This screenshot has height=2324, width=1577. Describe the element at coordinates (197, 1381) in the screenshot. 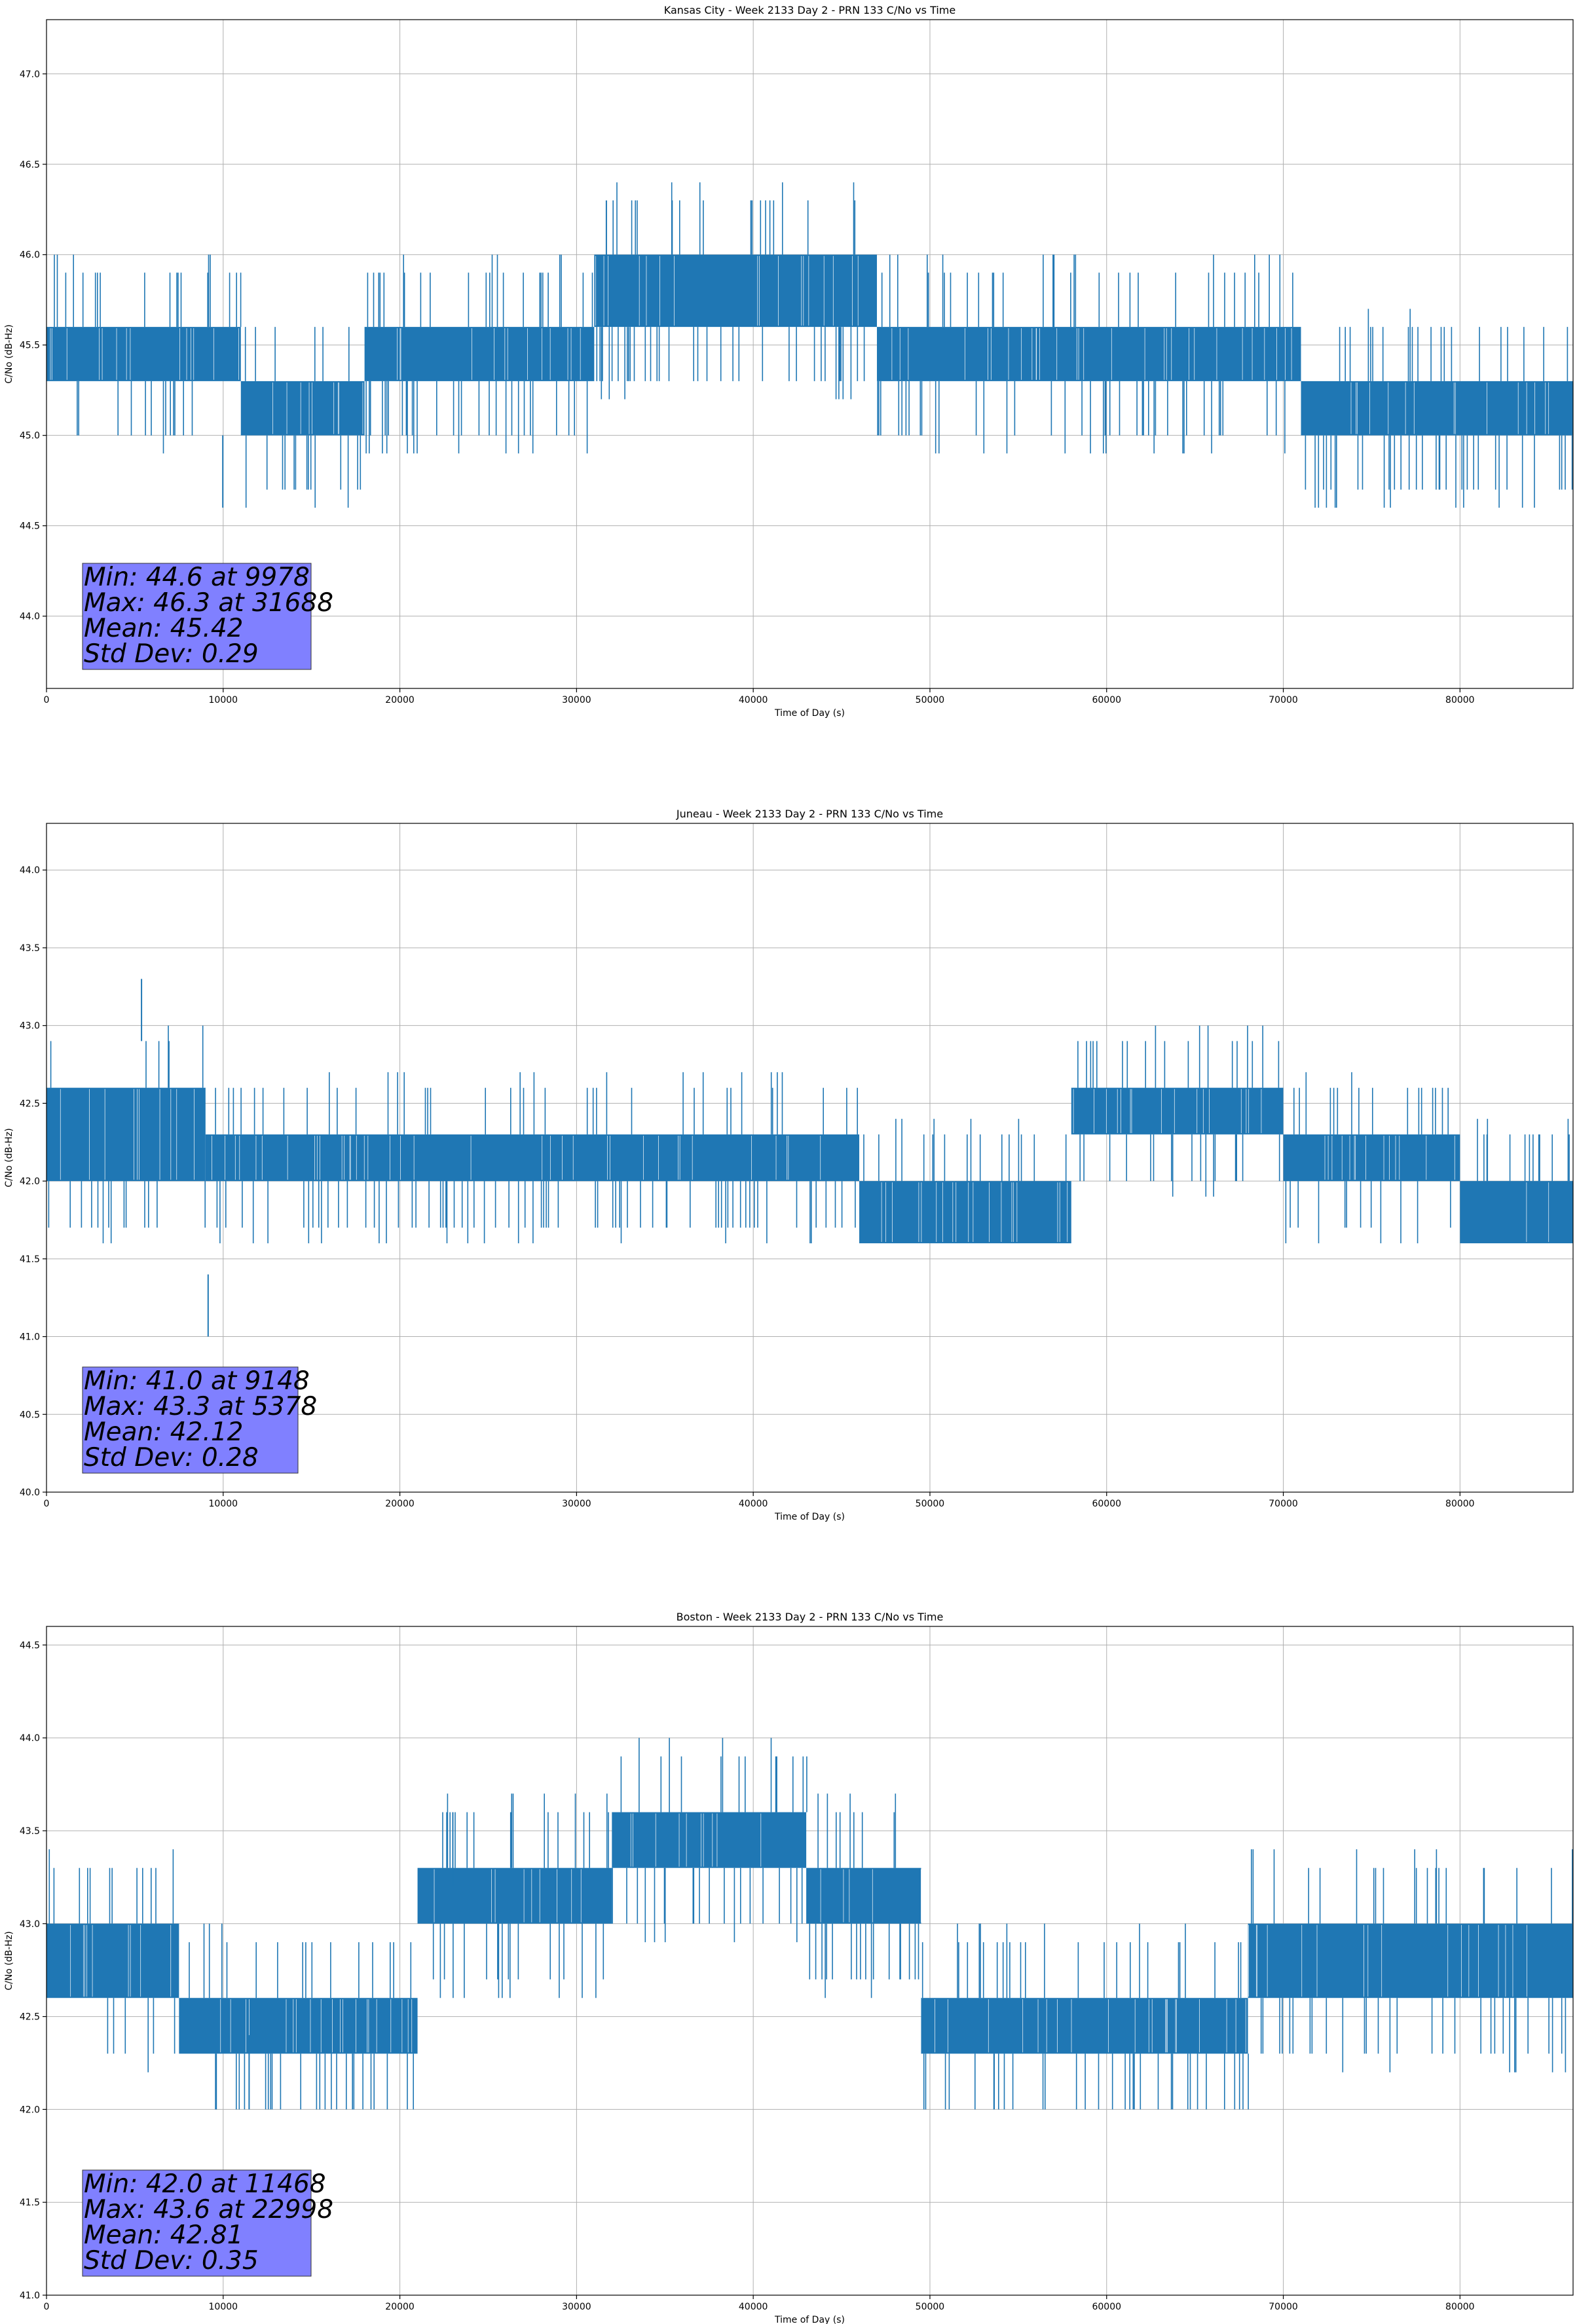

I see `stats-line: Min: 41.0 at 9148` at that location.